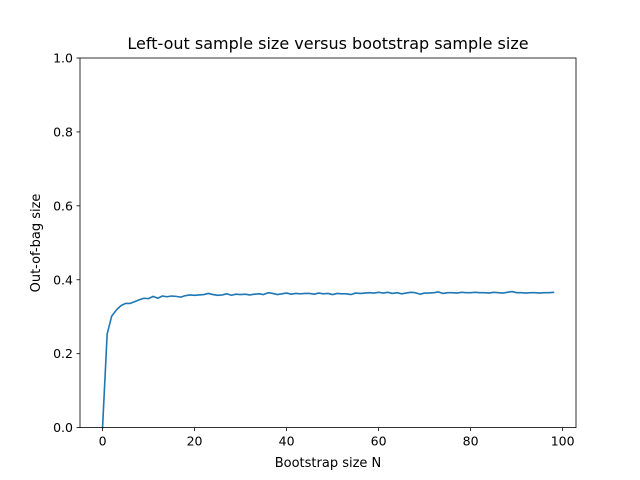 The width and height of the screenshot is (640, 480). I want to click on y-tick-label: 1.0, so click(63, 58).